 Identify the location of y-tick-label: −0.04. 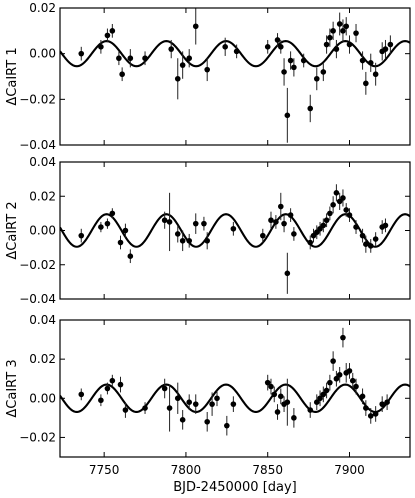
(37, 299).